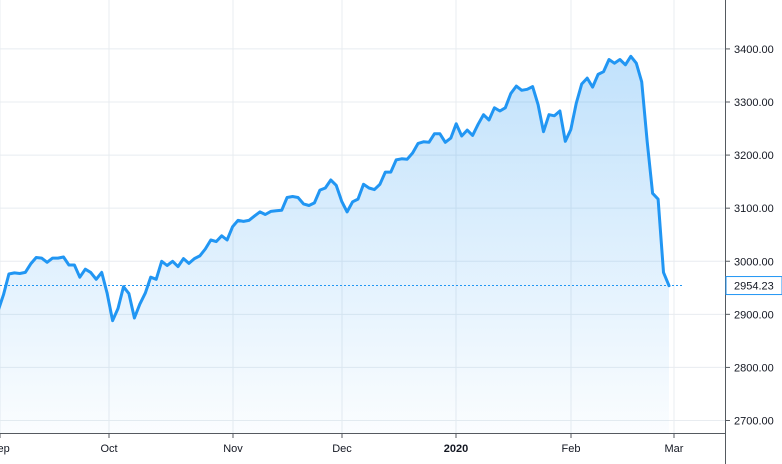 The height and width of the screenshot is (464, 782). Describe the element at coordinates (754, 209) in the screenshot. I see `y-tick-label: 3100.00` at that location.